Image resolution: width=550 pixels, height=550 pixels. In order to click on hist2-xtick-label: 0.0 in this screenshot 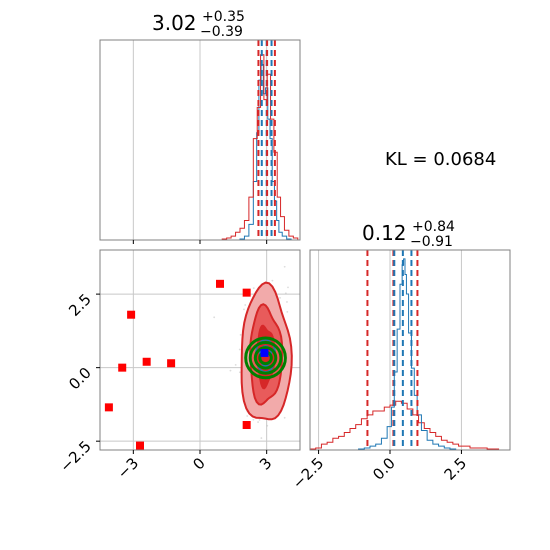, I will do `click(384, 469)`.